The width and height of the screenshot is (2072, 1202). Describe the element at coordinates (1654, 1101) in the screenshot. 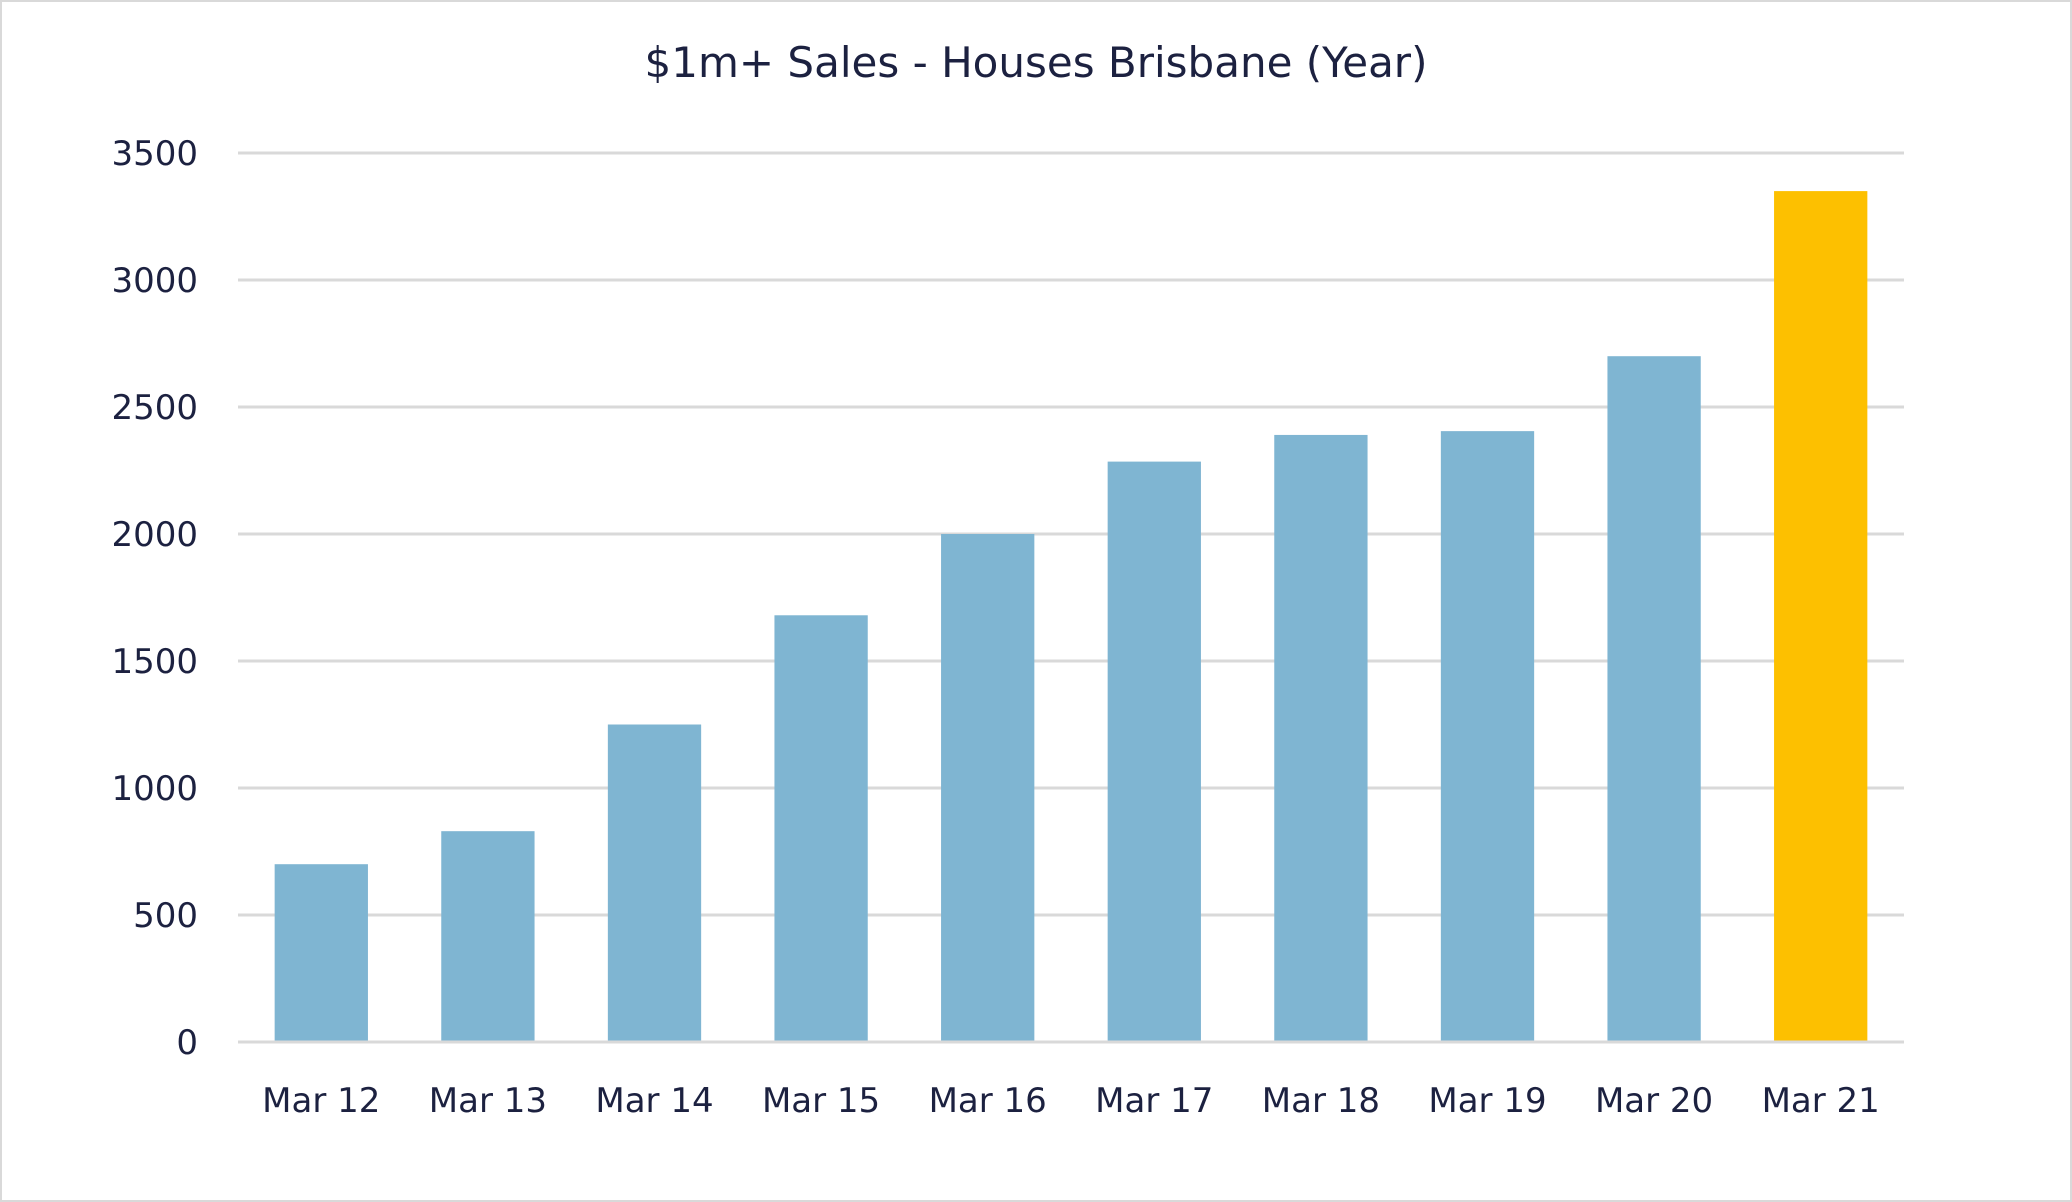

I see `x-tick-label: Mar 20` at that location.